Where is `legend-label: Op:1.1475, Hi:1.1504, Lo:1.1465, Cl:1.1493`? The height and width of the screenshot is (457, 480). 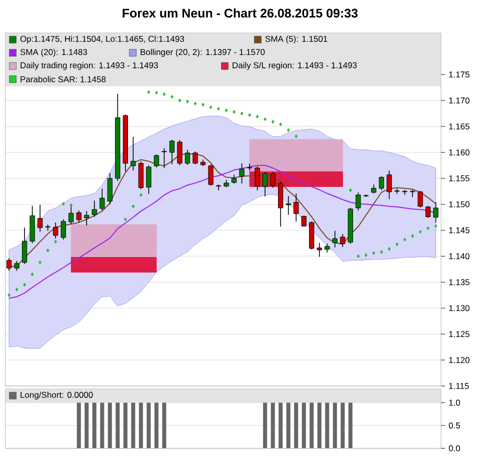
legend-label: Op:1.1475, Hi:1.1504, Lo:1.1465, Cl:1.1493 is located at coordinates (102, 40).